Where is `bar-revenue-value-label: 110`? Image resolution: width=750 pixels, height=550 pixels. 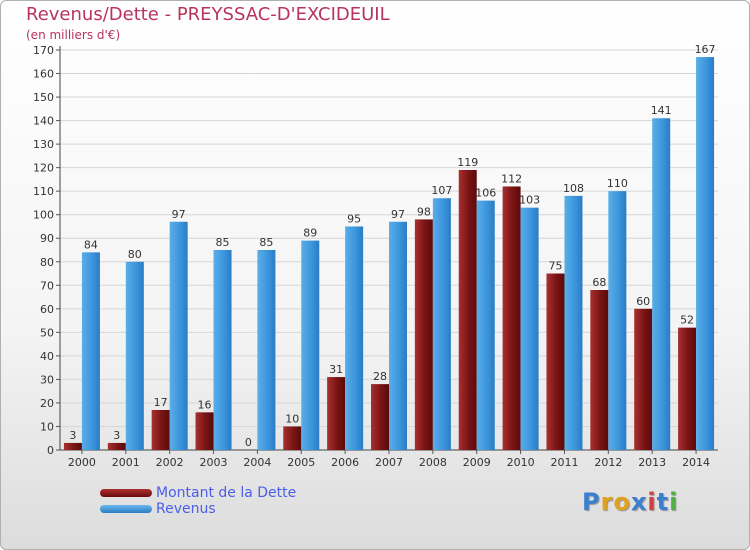 bar-revenue-value-label: 110 is located at coordinates (617, 183).